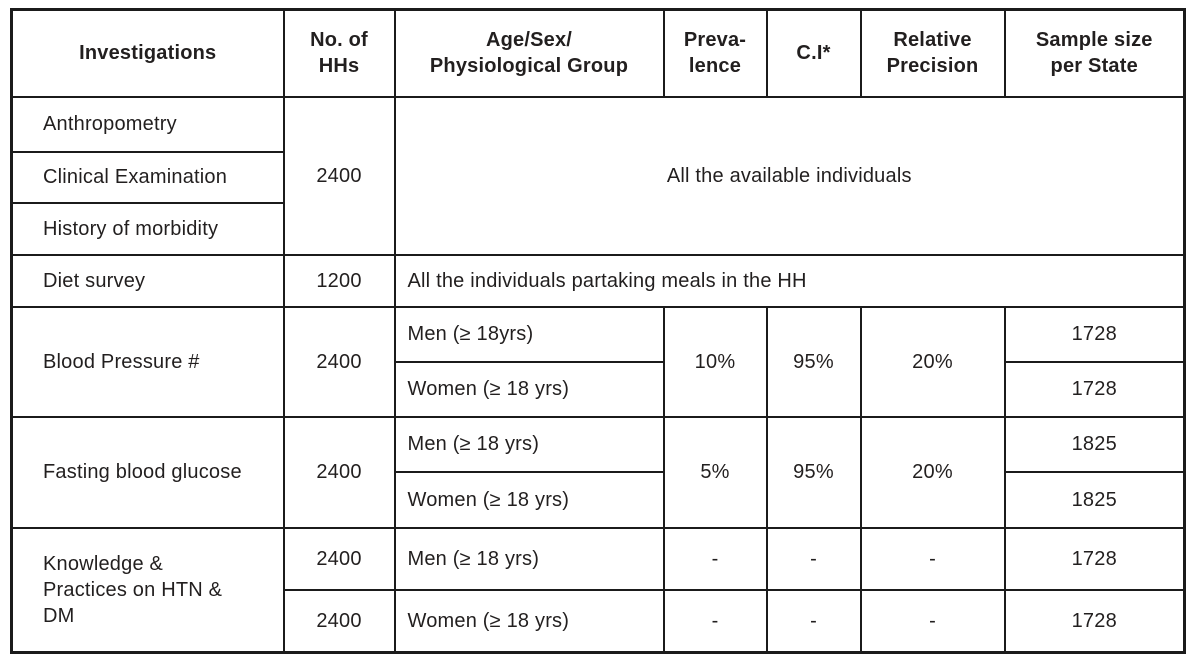 Image resolution: width=1193 pixels, height=665 pixels. Describe the element at coordinates (715, 472) in the screenshot. I see `cell-prevalence-fasting-glucose: 5%` at that location.